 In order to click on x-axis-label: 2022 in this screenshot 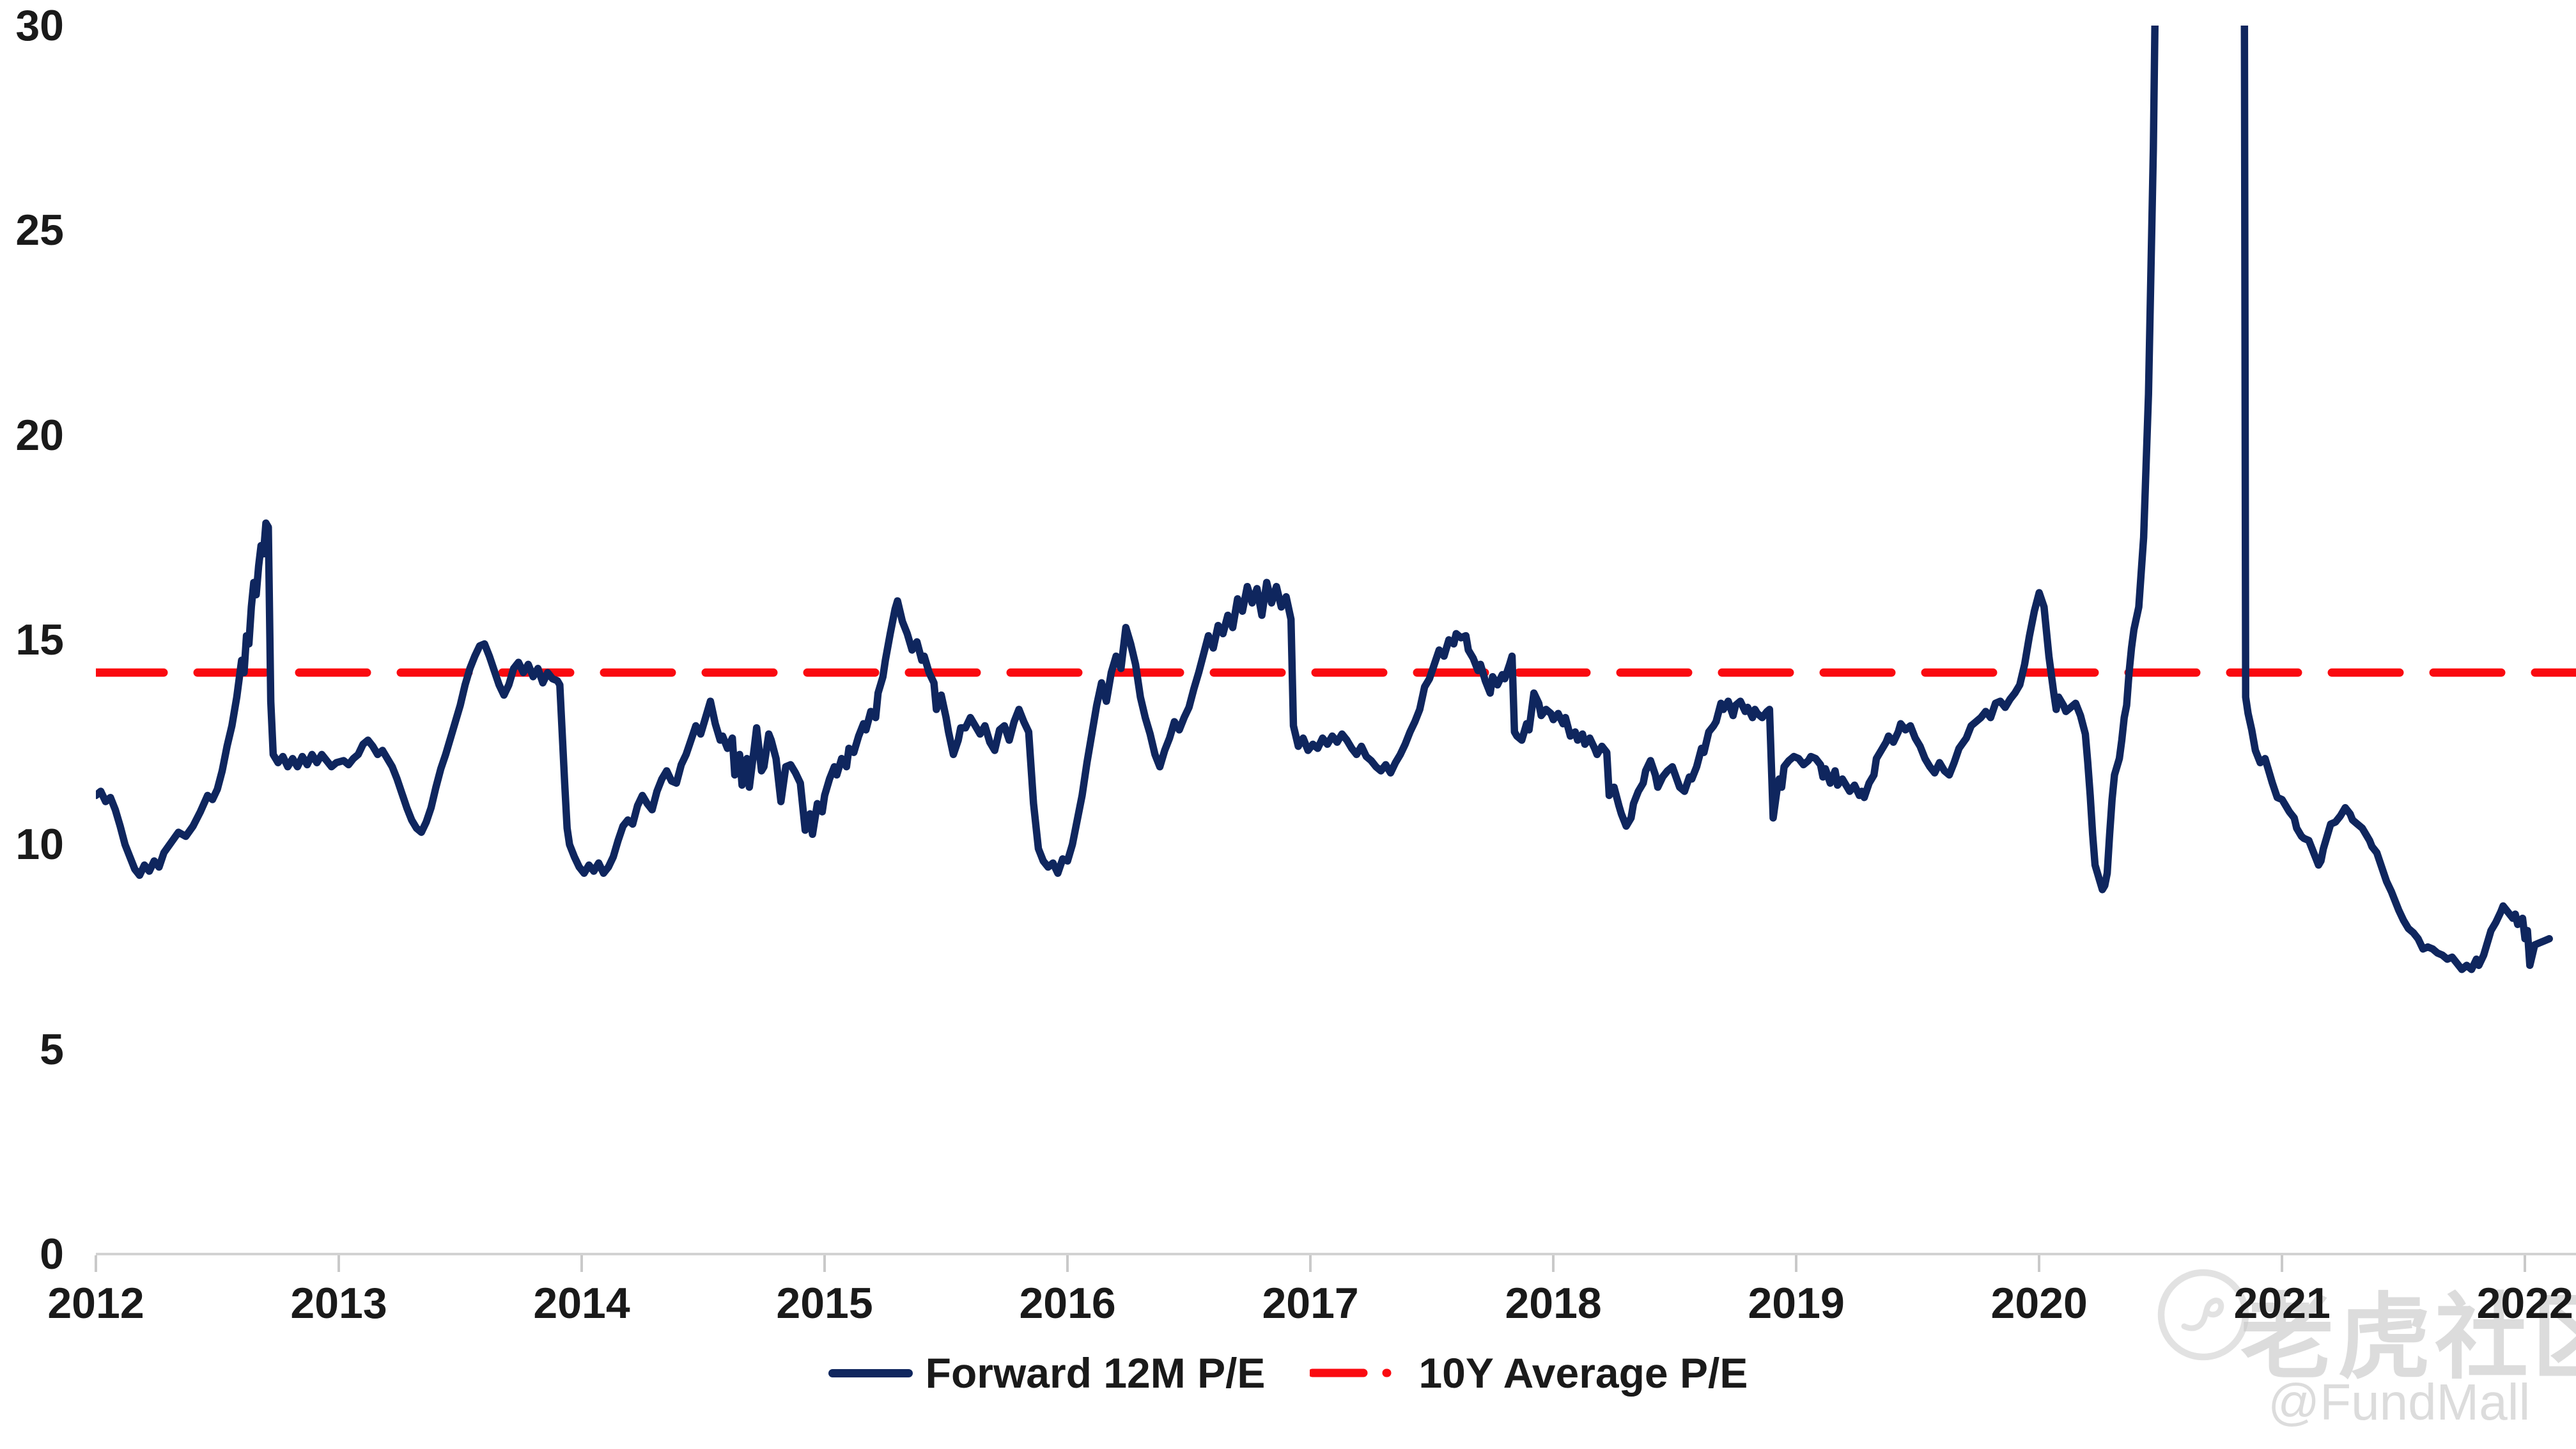, I will do `click(2524, 1303)`.